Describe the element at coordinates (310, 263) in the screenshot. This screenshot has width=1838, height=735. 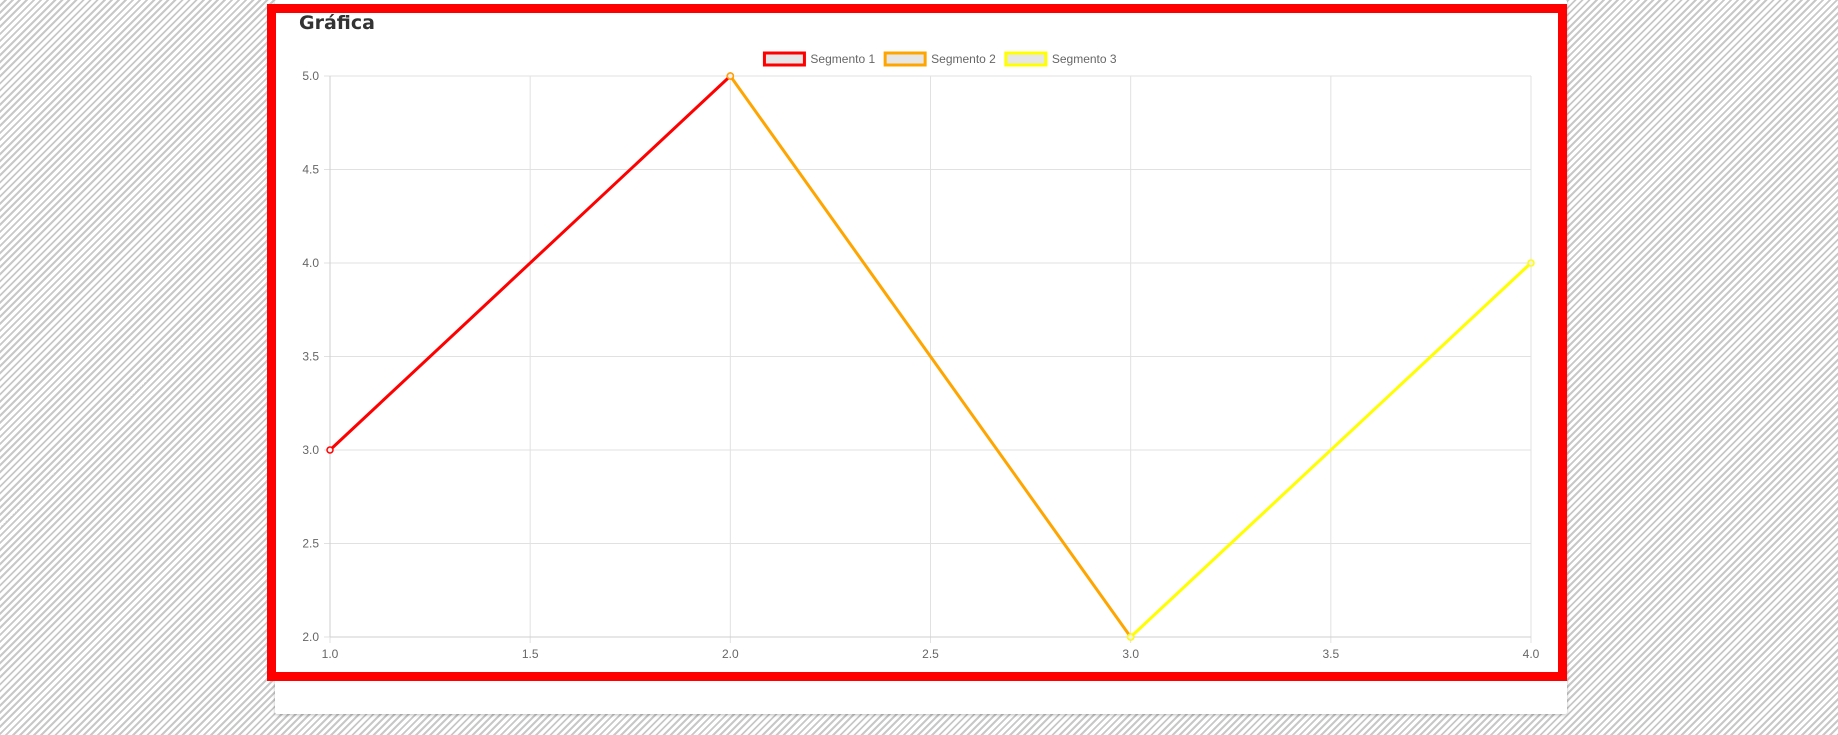
I see `y-tick-label: 4.0` at that location.